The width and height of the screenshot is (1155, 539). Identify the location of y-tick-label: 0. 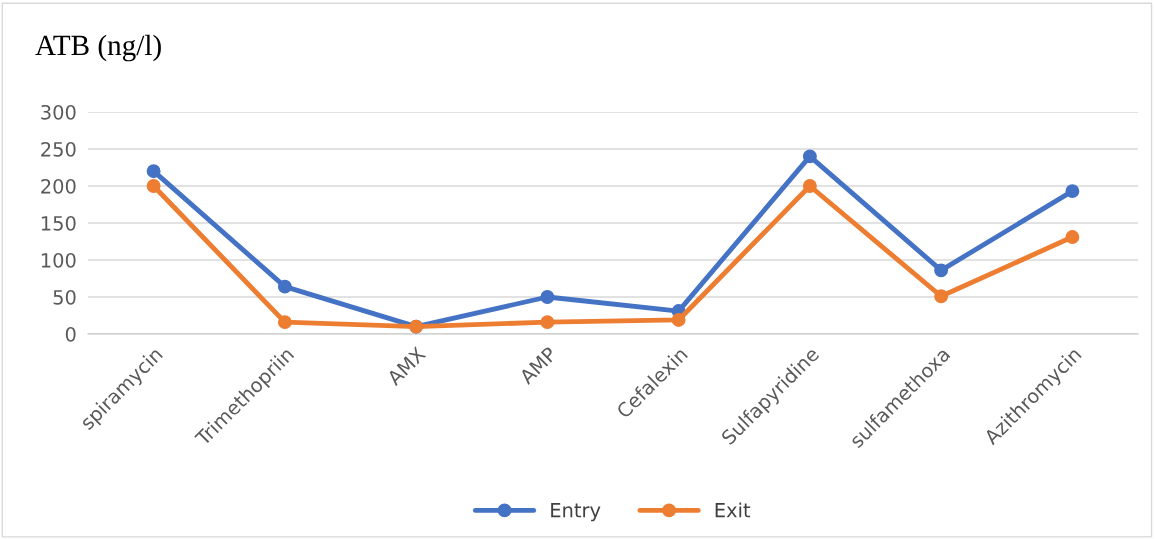
(70, 334).